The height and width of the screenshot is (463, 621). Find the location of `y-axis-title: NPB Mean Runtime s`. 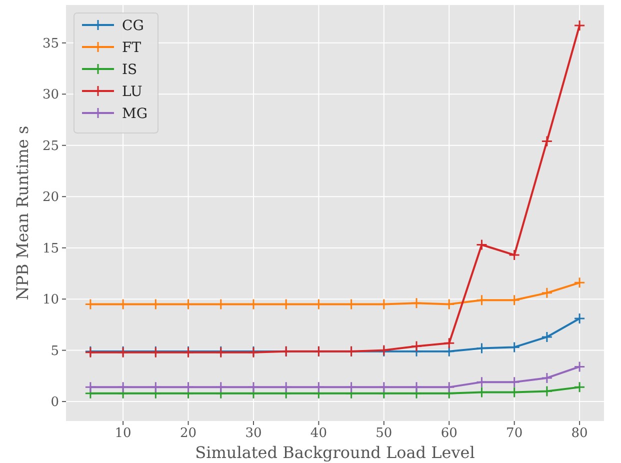

y-axis-title: NPB Mean Runtime s is located at coordinates (22, 213).